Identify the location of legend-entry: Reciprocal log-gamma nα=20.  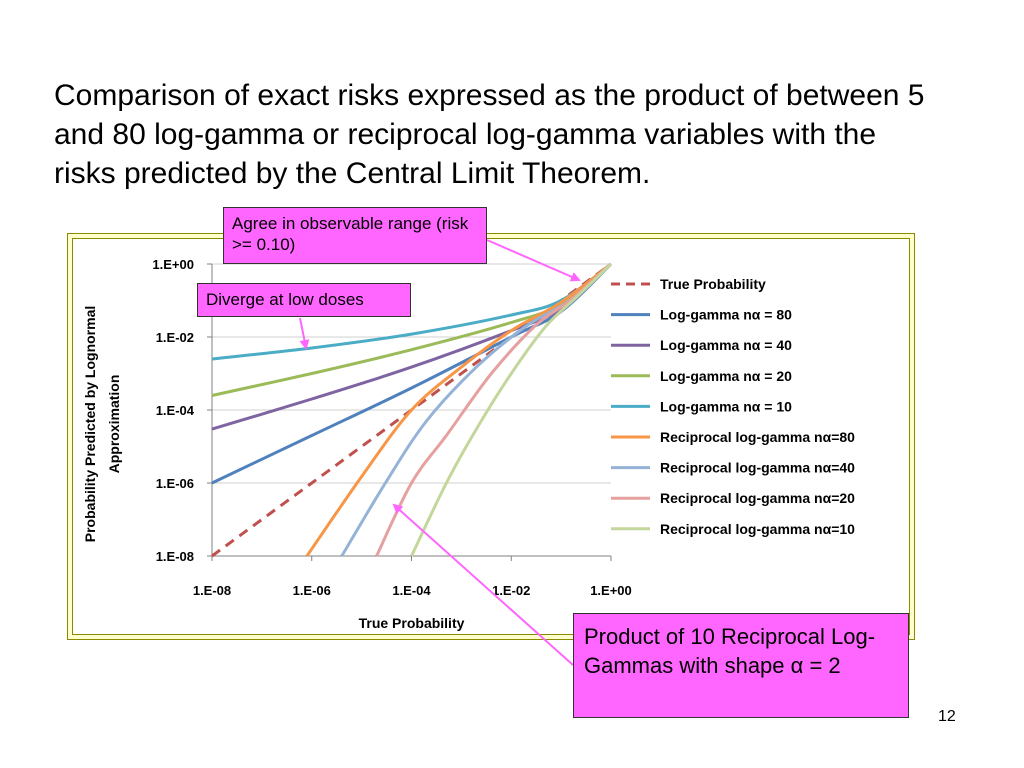
(757, 498).